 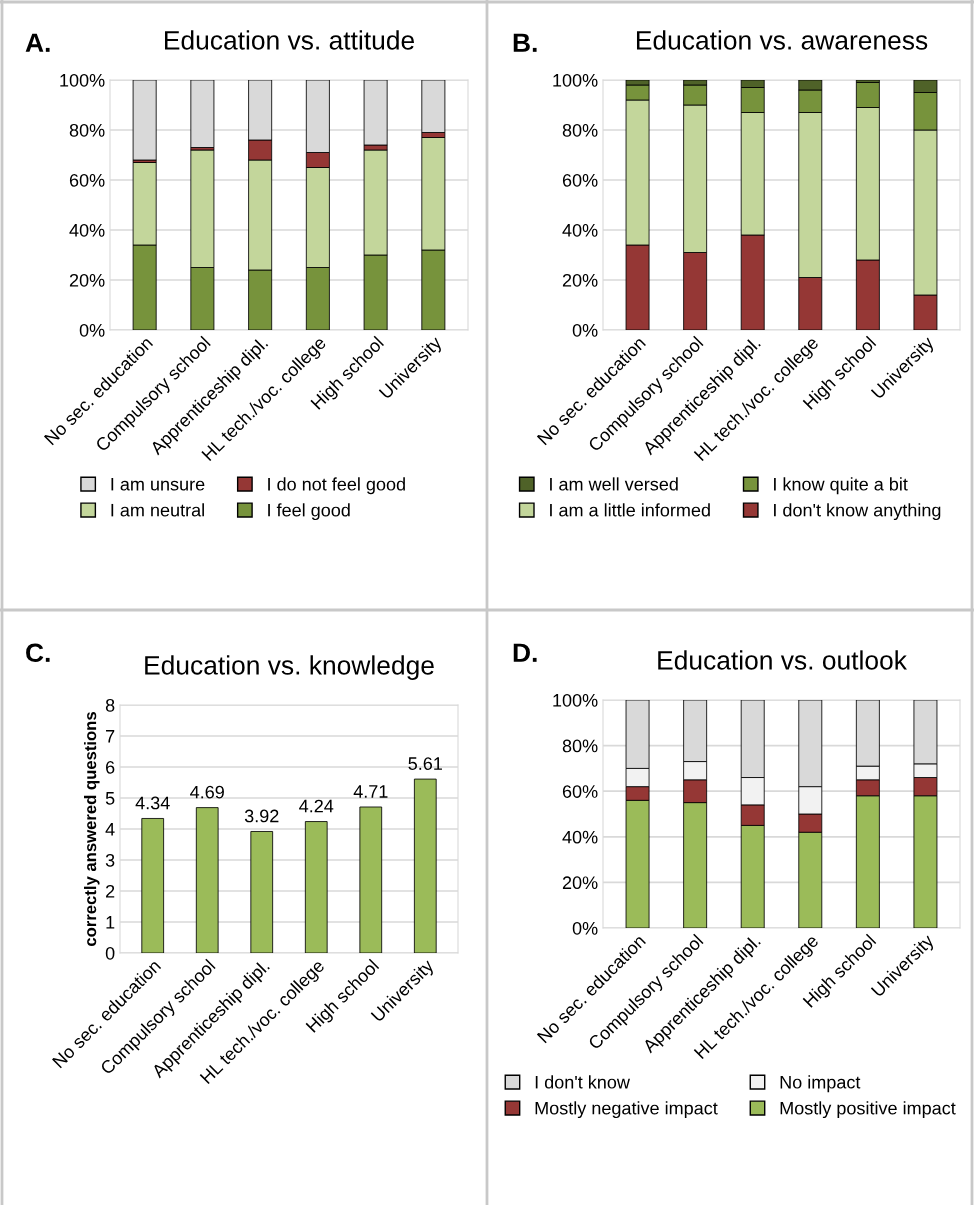 I want to click on legend-label: I am neutral, so click(x=157, y=510).